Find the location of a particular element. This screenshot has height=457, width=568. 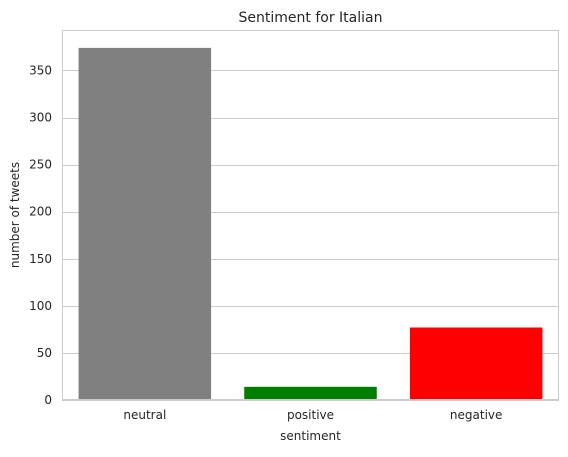

y-tick-label: 300 is located at coordinates (40, 118).